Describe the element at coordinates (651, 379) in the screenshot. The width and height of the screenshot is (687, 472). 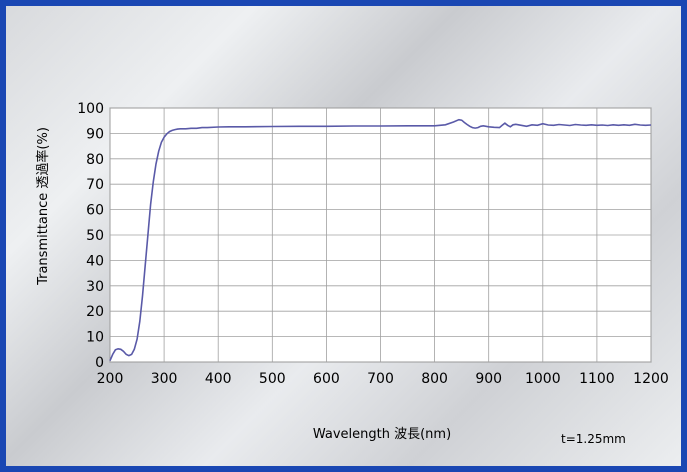
I see `x-tick-label-1200: 1200` at that location.